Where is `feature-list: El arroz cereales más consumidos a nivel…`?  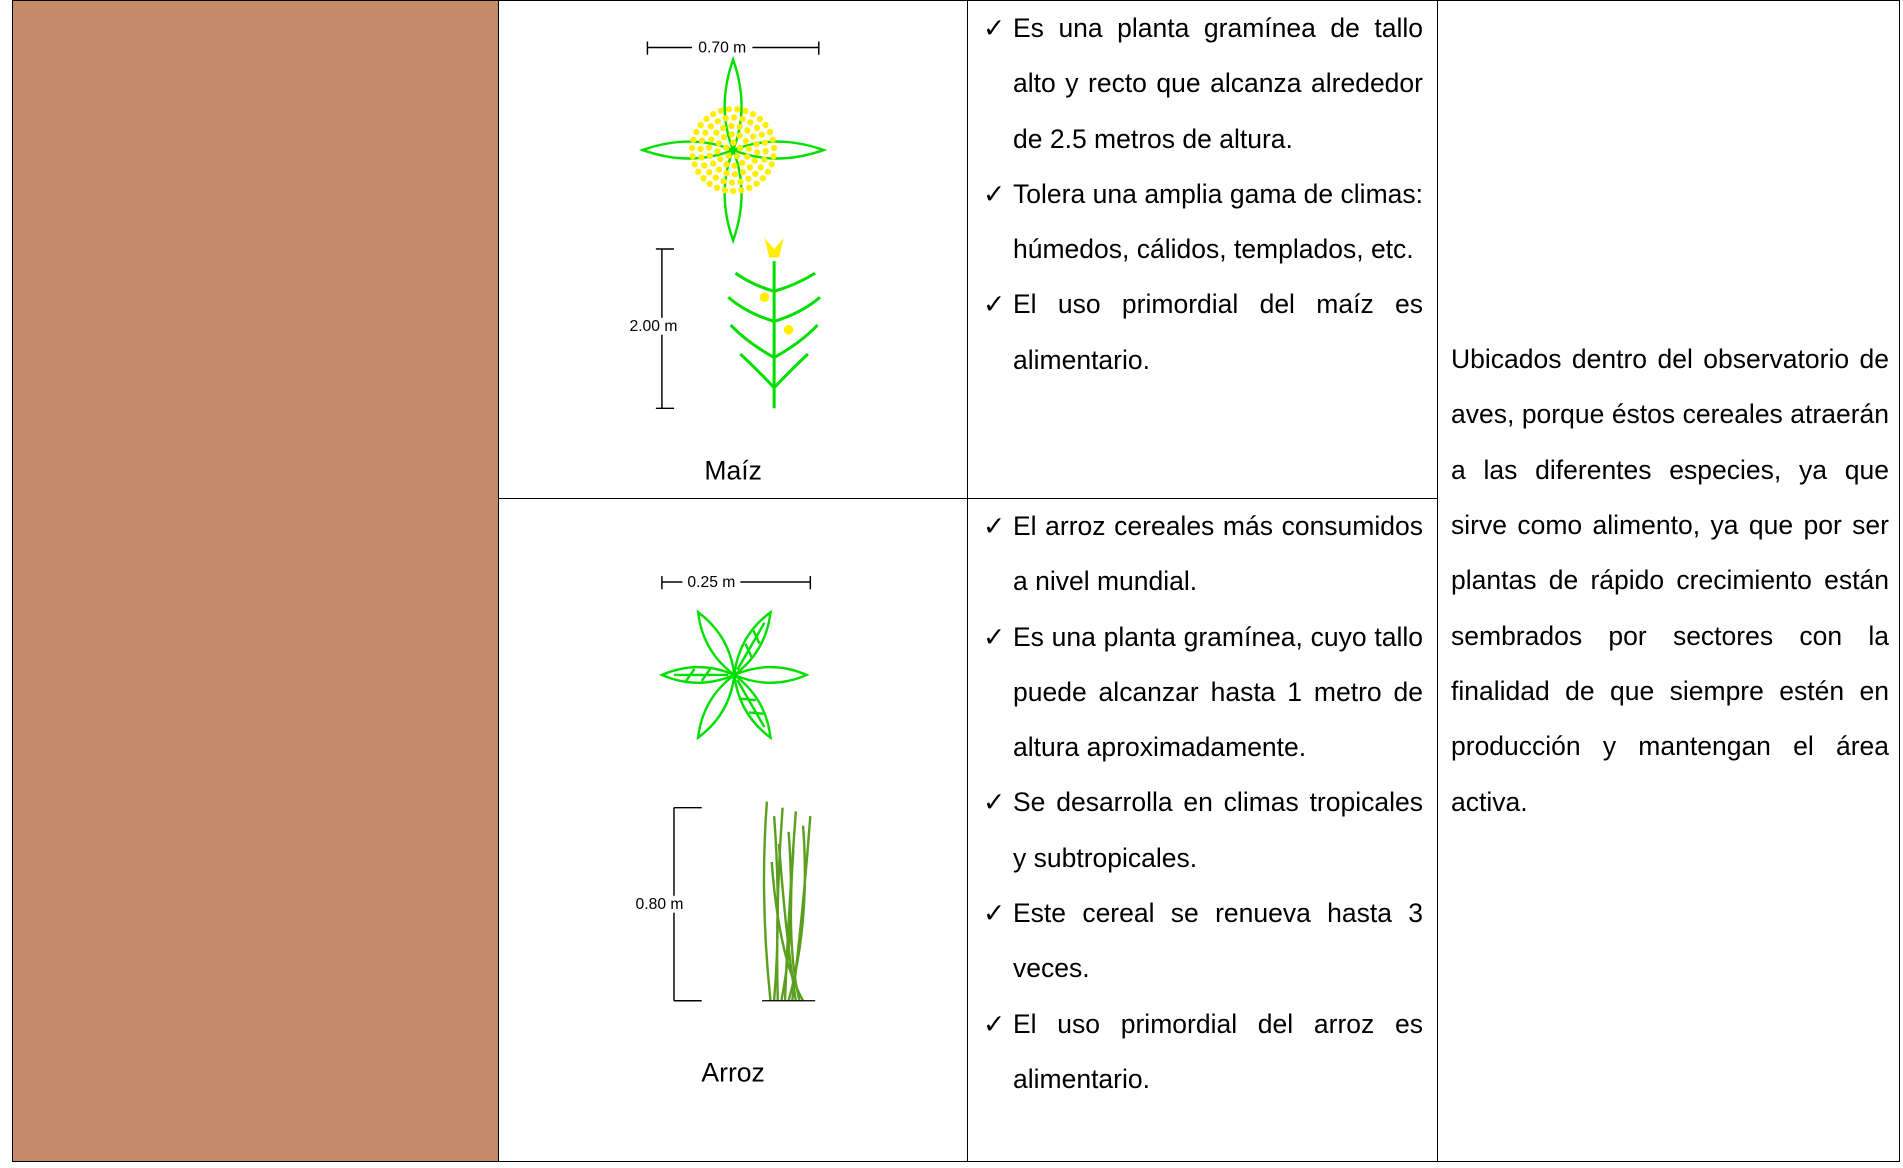 feature-list: El arroz cereales más consumidos a nivel… is located at coordinates (1203, 803).